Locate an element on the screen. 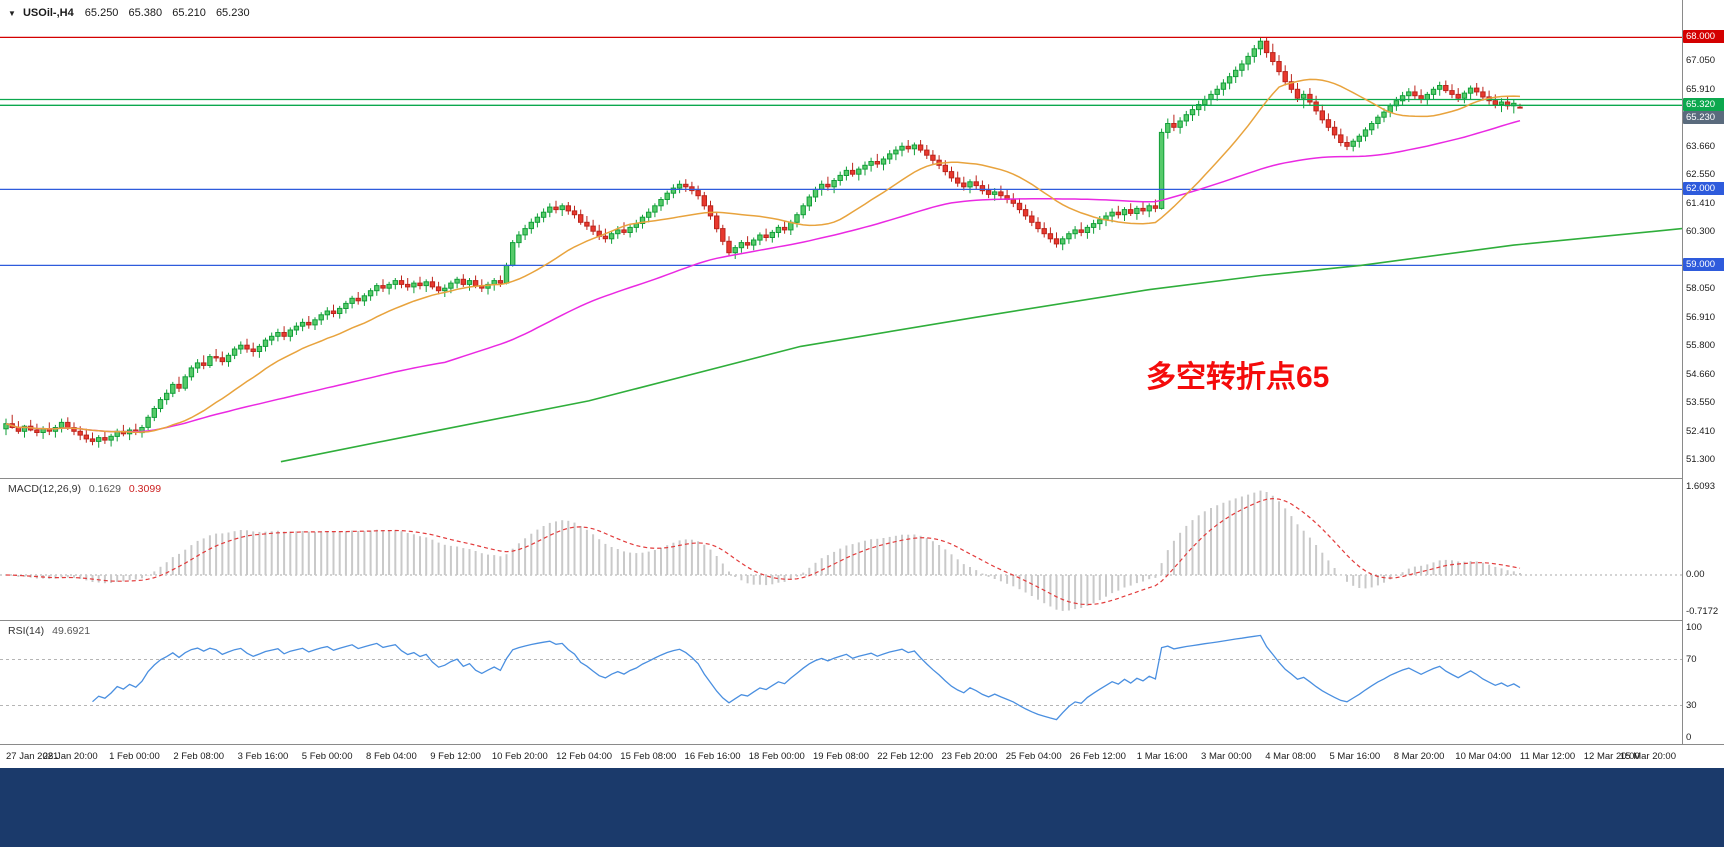 The image size is (1724, 847). time-axis-label: 23 Feb 20:00 is located at coordinates (969, 756).